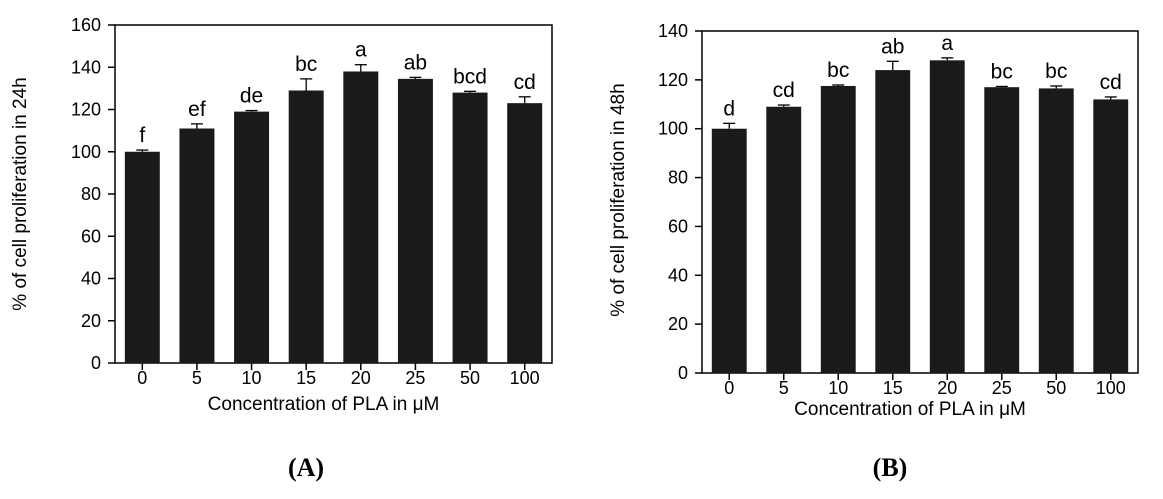  What do you see at coordinates (893, 388) in the screenshot?
I see `chart-1-x-tick-label: 15` at bounding box center [893, 388].